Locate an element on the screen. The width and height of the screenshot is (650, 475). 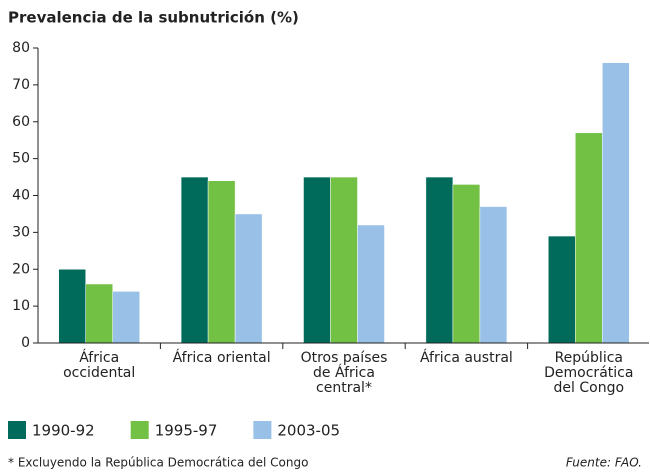
y-tick-label: 80 is located at coordinates (21, 48).